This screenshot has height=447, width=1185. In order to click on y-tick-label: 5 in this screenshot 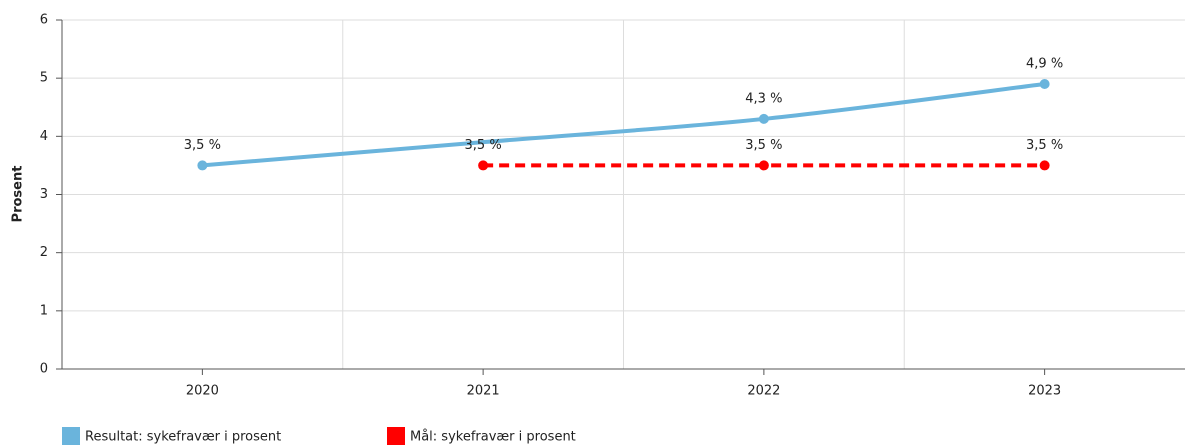, I will do `click(44, 78)`.